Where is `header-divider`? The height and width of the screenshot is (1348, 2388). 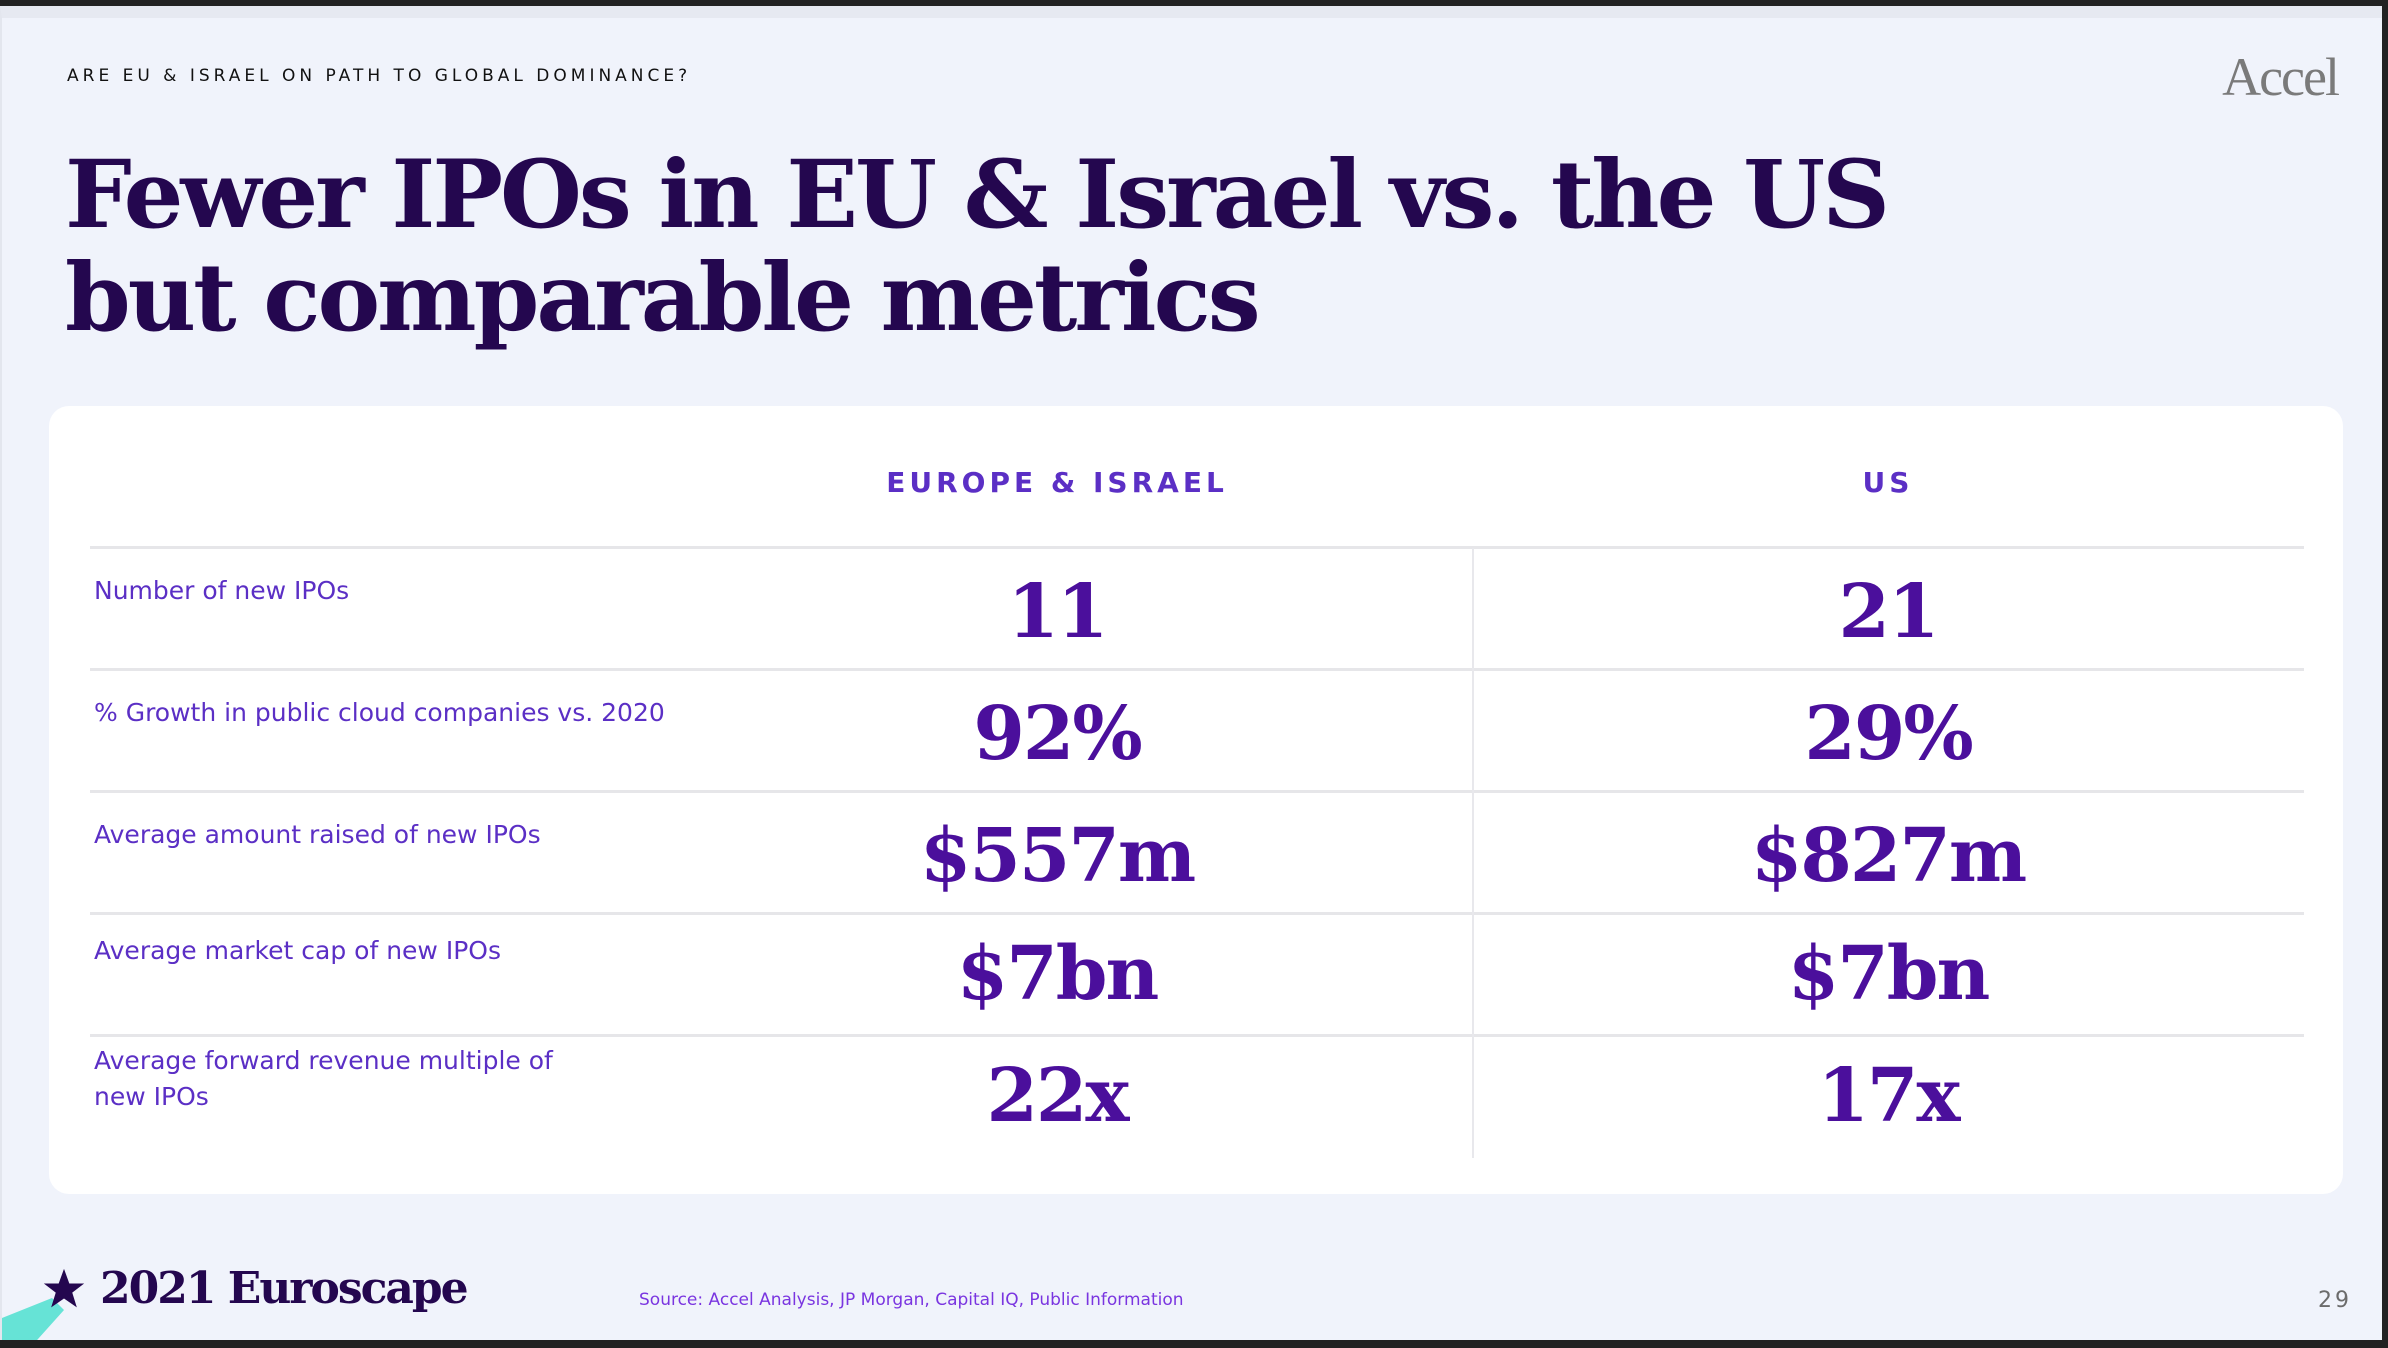 header-divider is located at coordinates (1197, 547).